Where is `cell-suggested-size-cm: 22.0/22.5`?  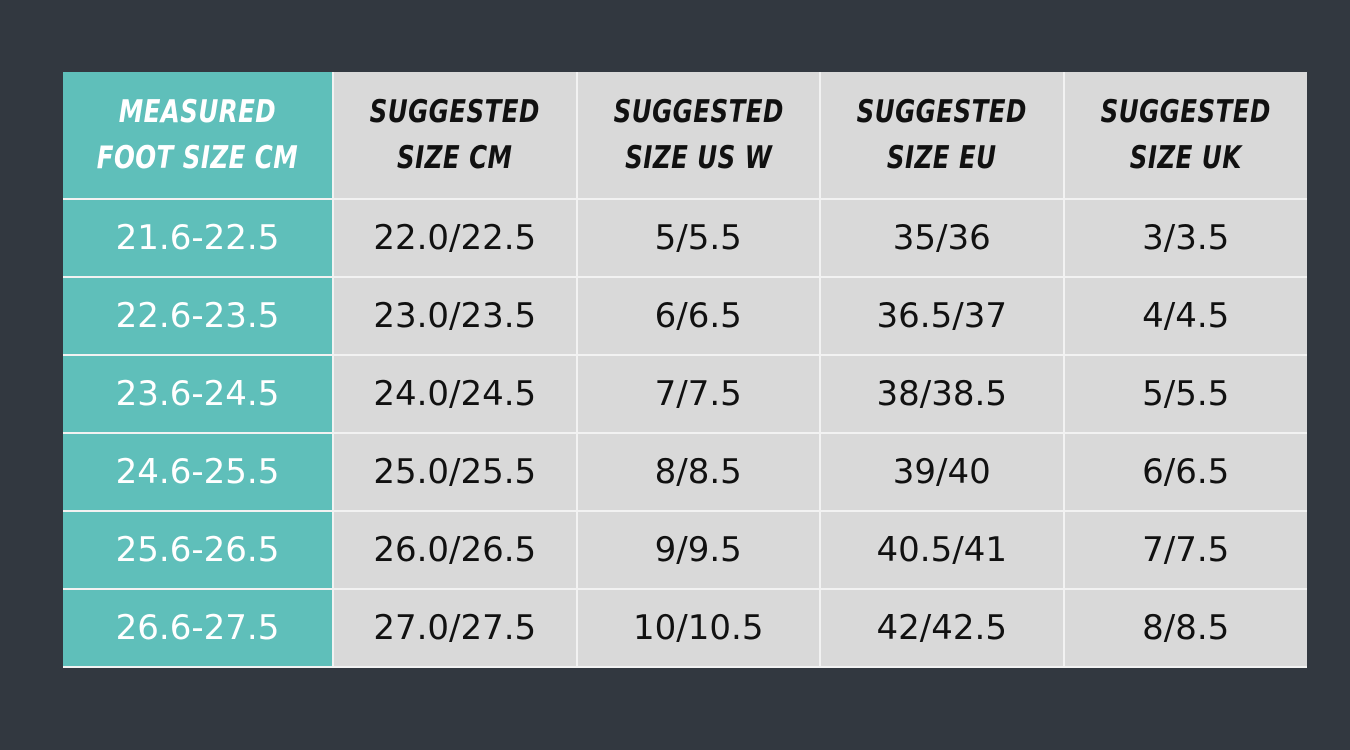
cell-suggested-size-cm: 22.0/22.5 is located at coordinates (455, 238).